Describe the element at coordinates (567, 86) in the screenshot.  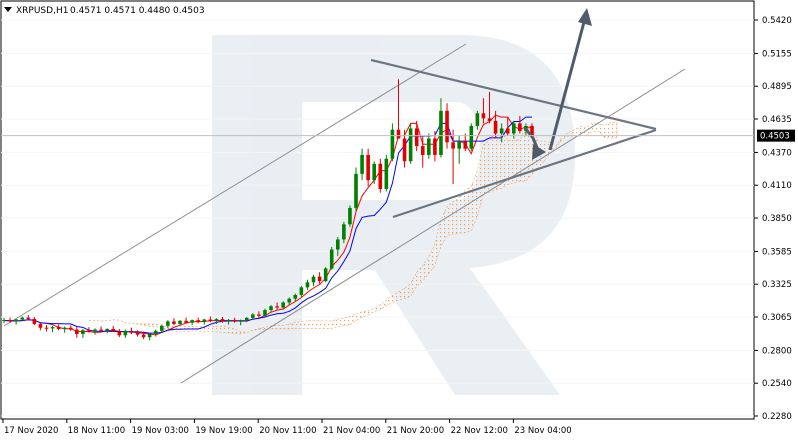
I see `forecast-arrow-up` at that location.